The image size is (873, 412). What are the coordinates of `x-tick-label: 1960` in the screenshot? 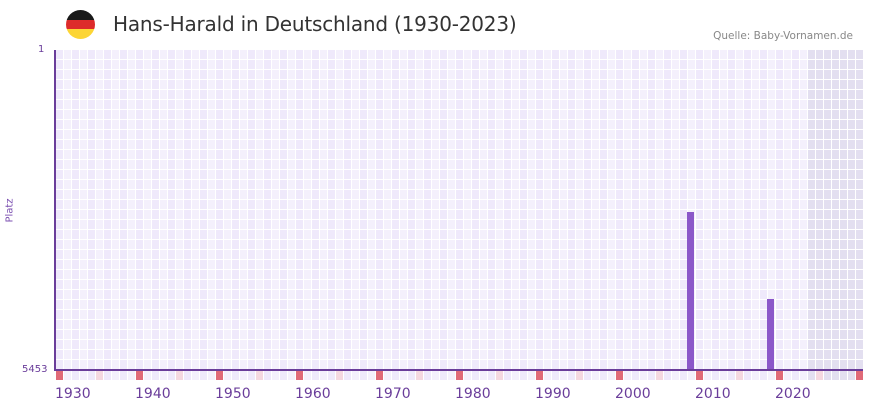 It's located at (313, 394).